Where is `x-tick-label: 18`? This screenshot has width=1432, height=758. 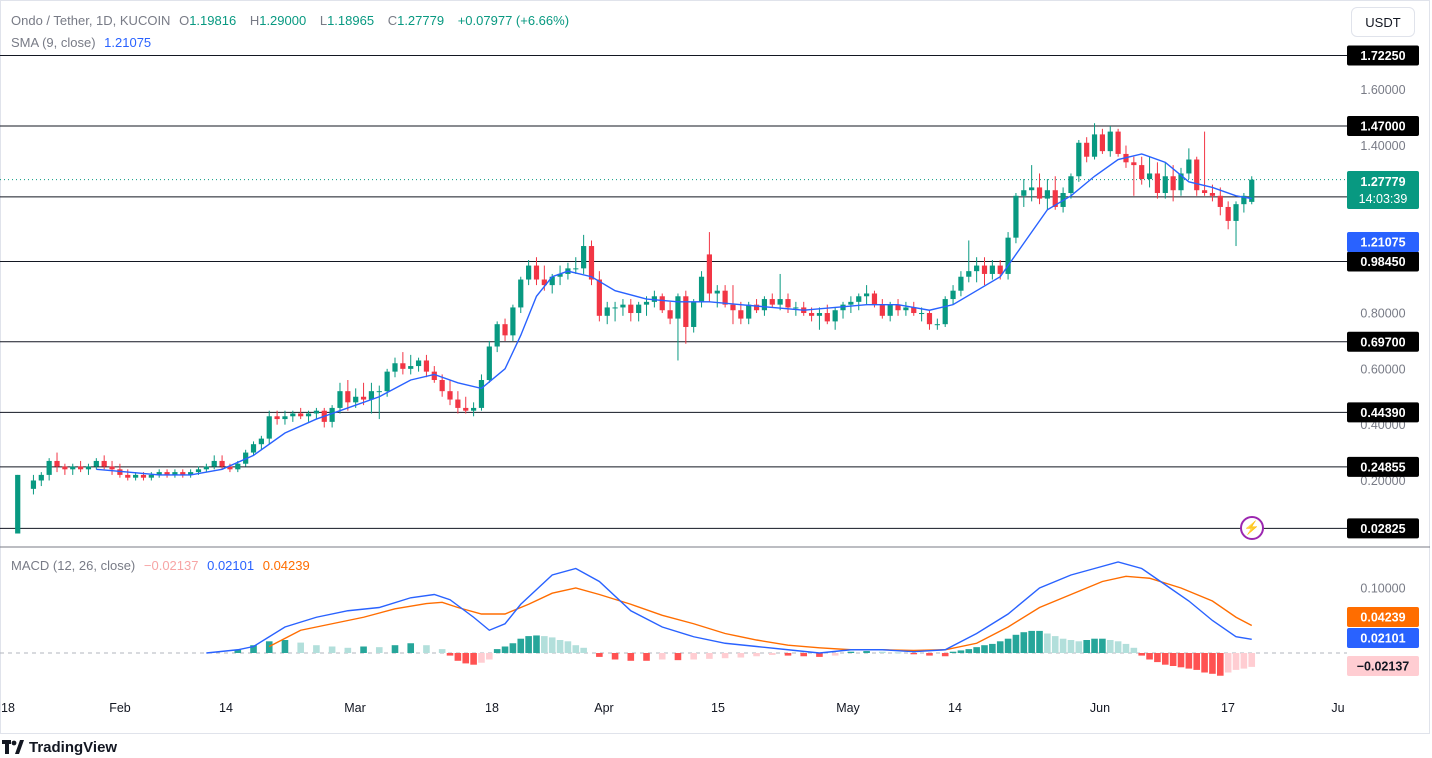
x-tick-label: 18 is located at coordinates (492, 708).